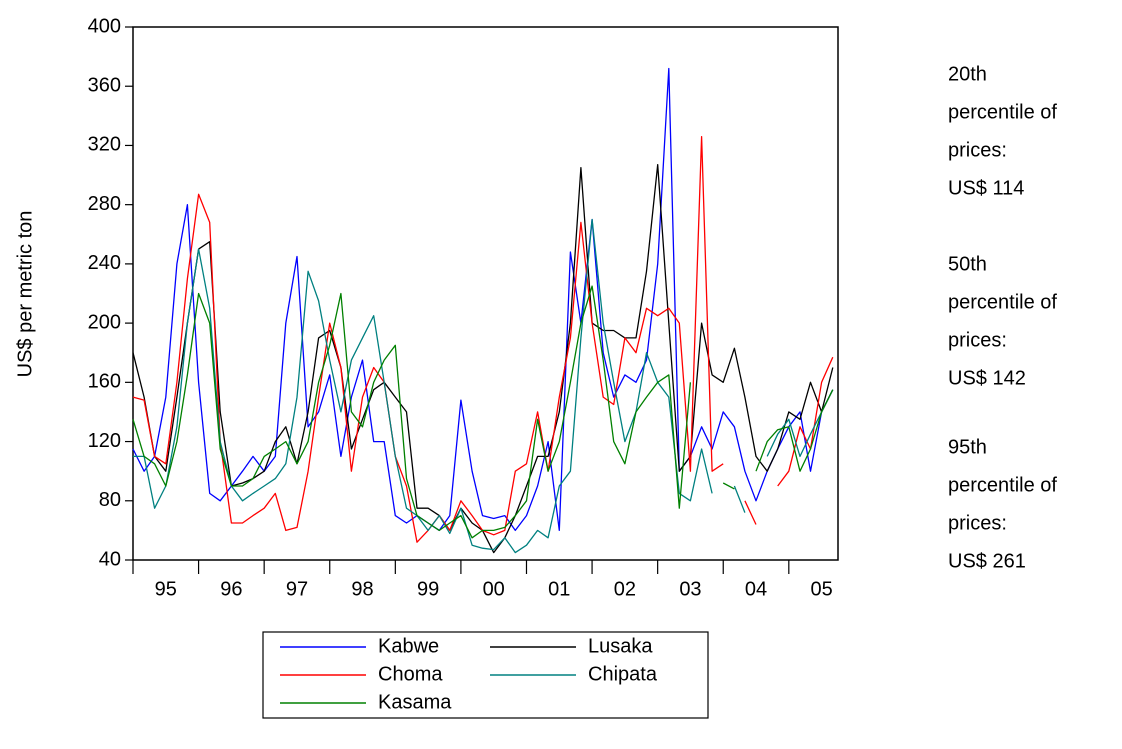 The height and width of the screenshot is (749, 1122). What do you see at coordinates (987, 378) in the screenshot?
I see `annotation: US$ 142` at bounding box center [987, 378].